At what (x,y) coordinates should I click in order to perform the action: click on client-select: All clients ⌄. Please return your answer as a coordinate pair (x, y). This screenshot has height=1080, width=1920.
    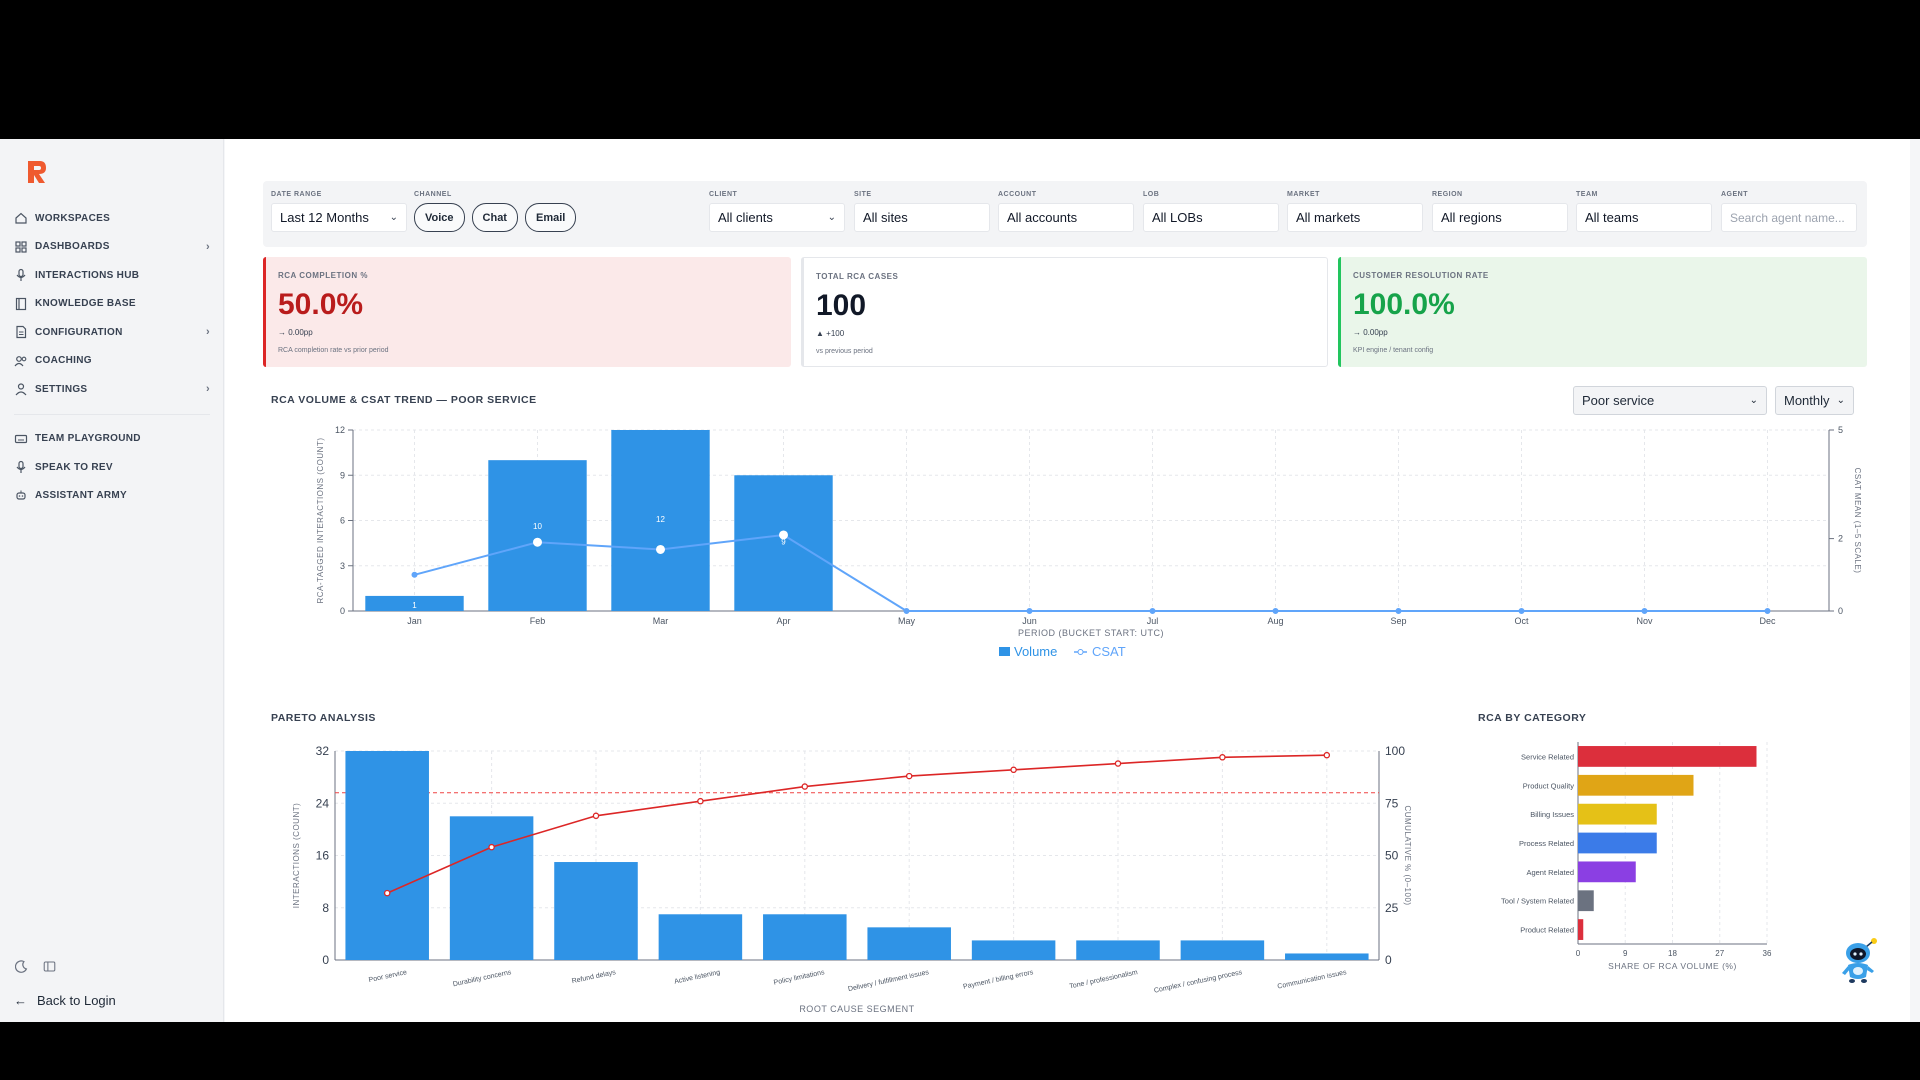
    Looking at the image, I should click on (777, 217).